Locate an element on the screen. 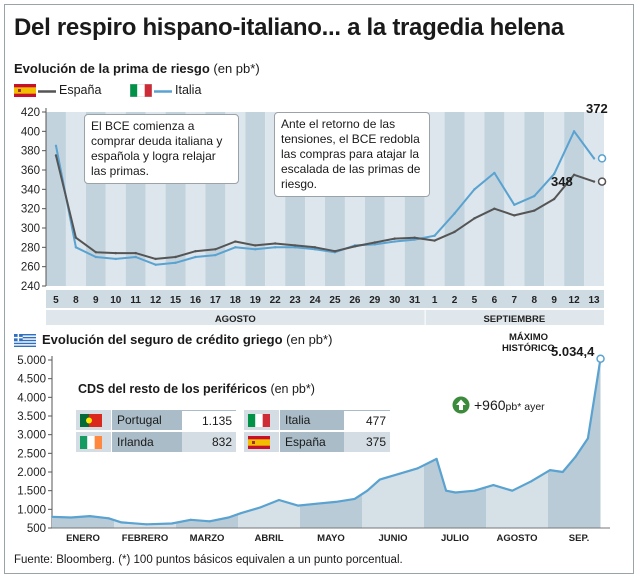 This screenshot has width=640, height=580. chart1-y-tick-label: 340 is located at coordinates (30, 190).